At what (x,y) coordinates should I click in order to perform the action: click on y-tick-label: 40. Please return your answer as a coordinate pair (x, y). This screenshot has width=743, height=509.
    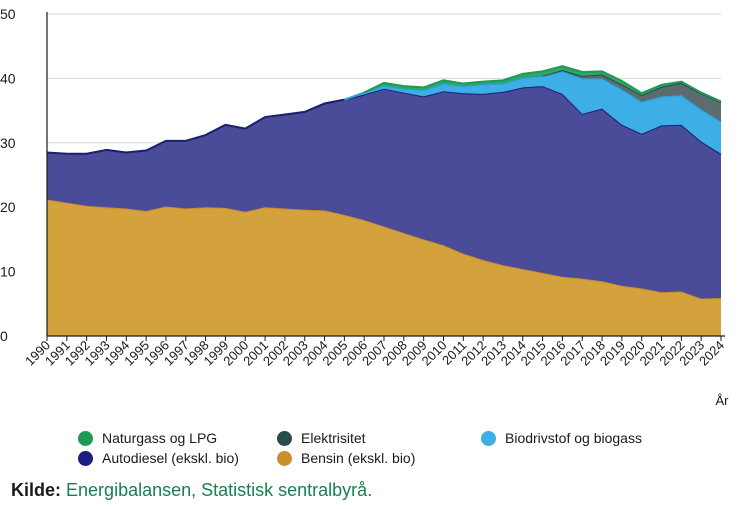
    Looking at the image, I should click on (8, 78).